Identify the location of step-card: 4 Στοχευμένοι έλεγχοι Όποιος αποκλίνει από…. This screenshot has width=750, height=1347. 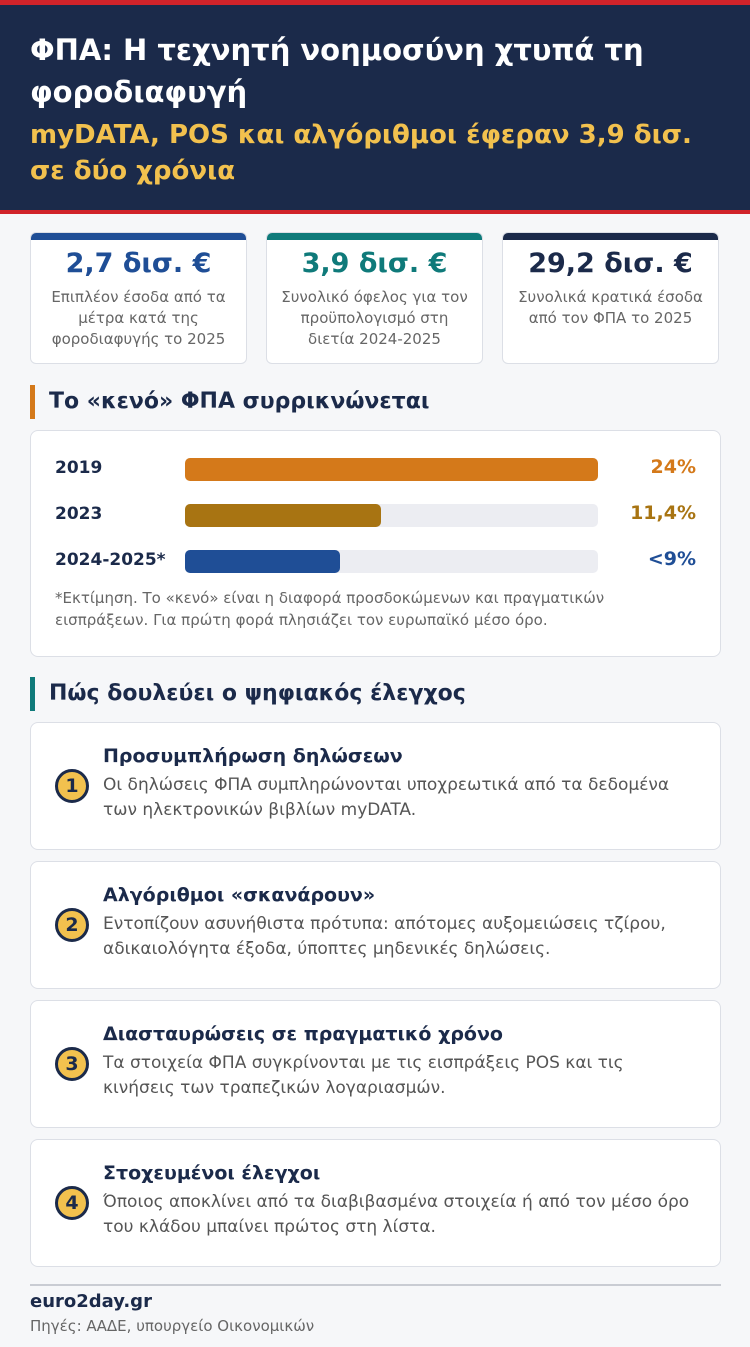
(375, 1203).